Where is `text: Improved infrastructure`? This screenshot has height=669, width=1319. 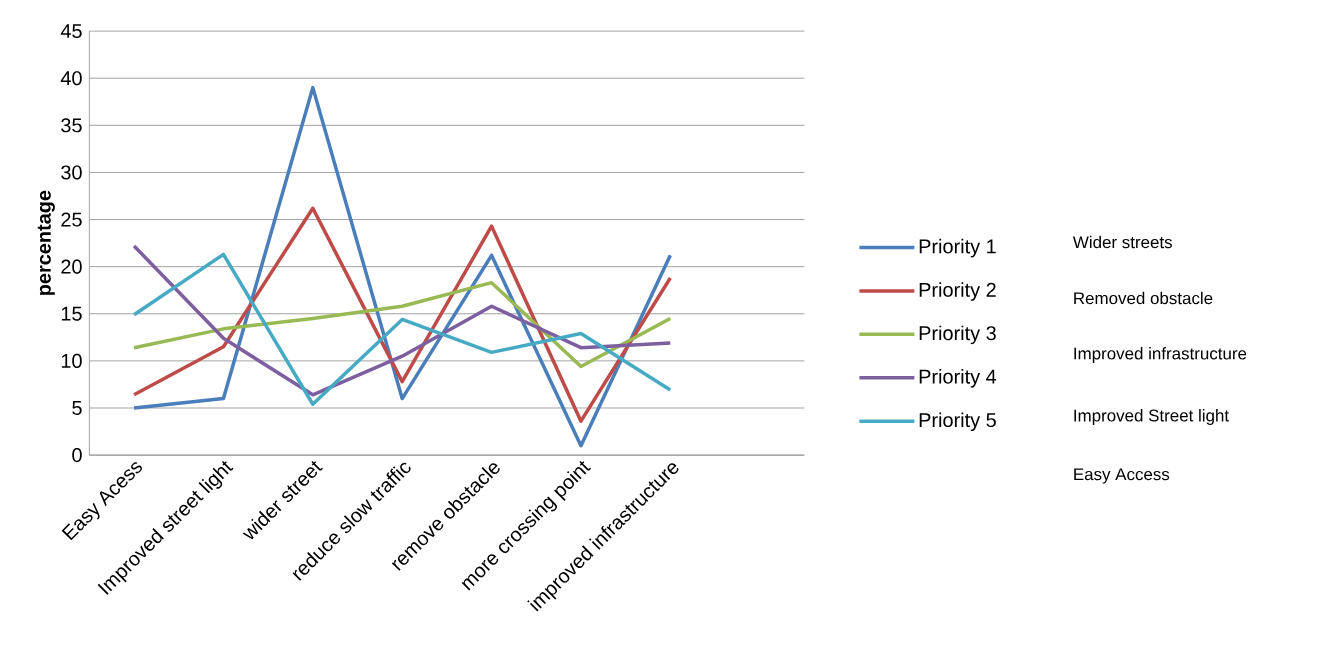 text: Improved infrastructure is located at coordinates (1160, 355).